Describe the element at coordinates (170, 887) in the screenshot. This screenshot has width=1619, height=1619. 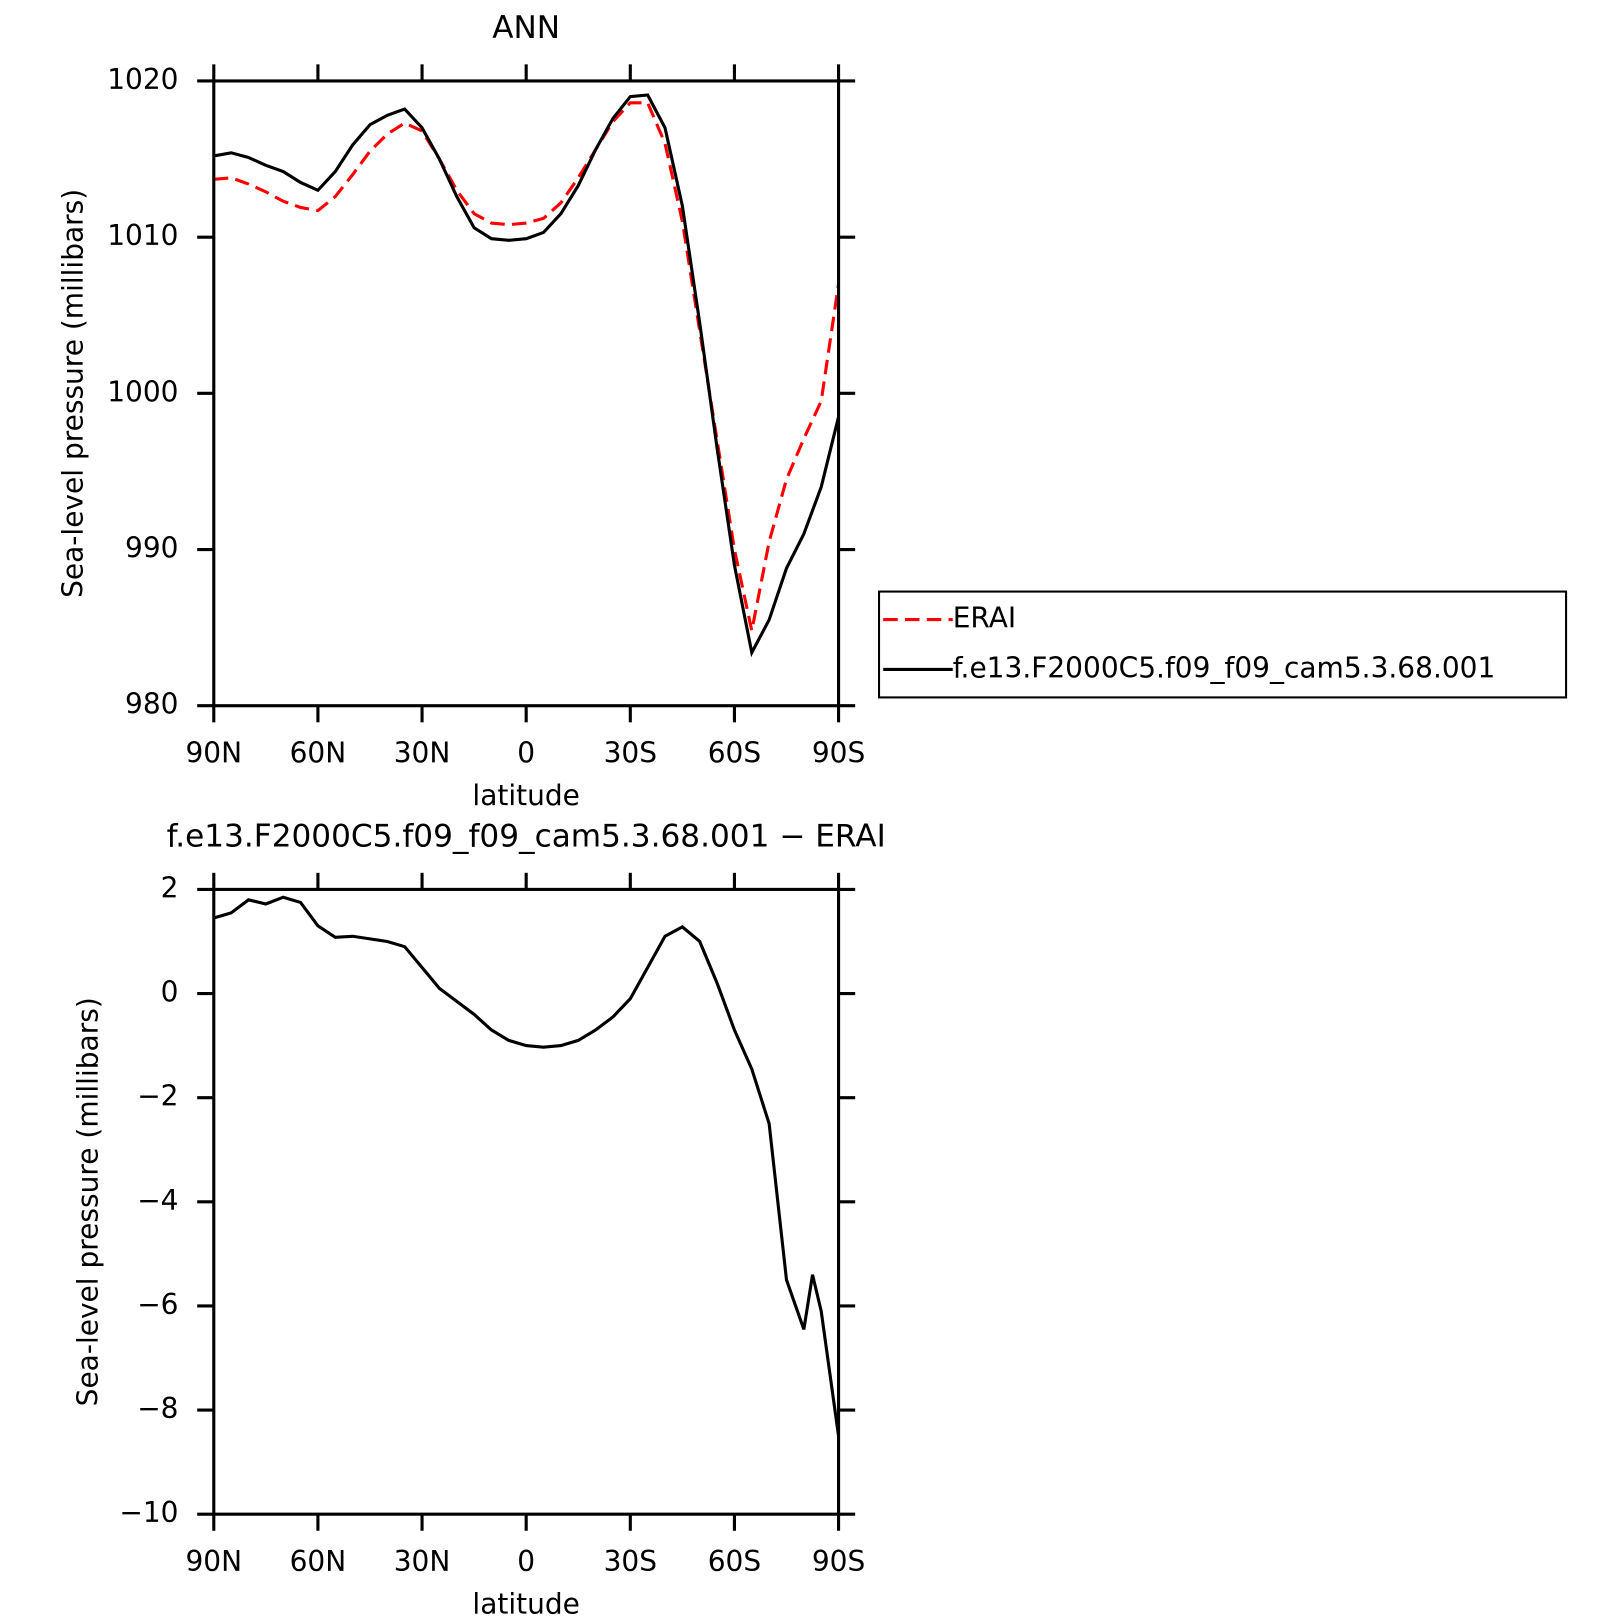
I see `y-tick-label: 2` at that location.